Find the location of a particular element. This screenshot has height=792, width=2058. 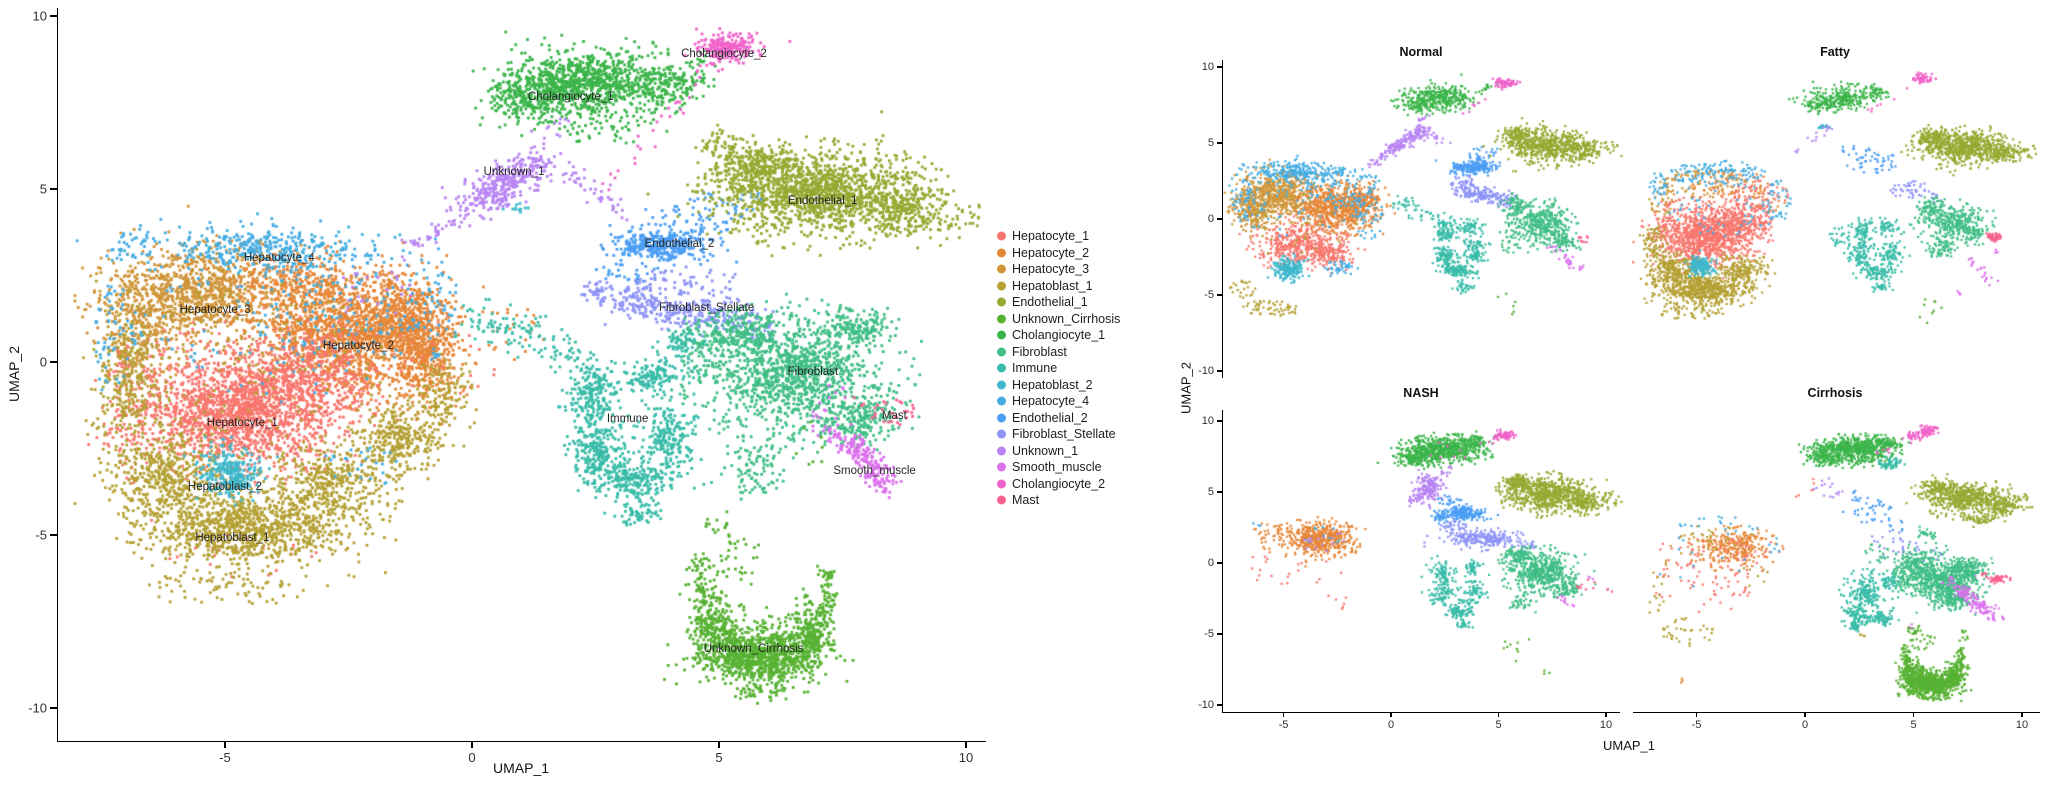

legend-label: Hepatoblast_2 is located at coordinates (1052, 384).